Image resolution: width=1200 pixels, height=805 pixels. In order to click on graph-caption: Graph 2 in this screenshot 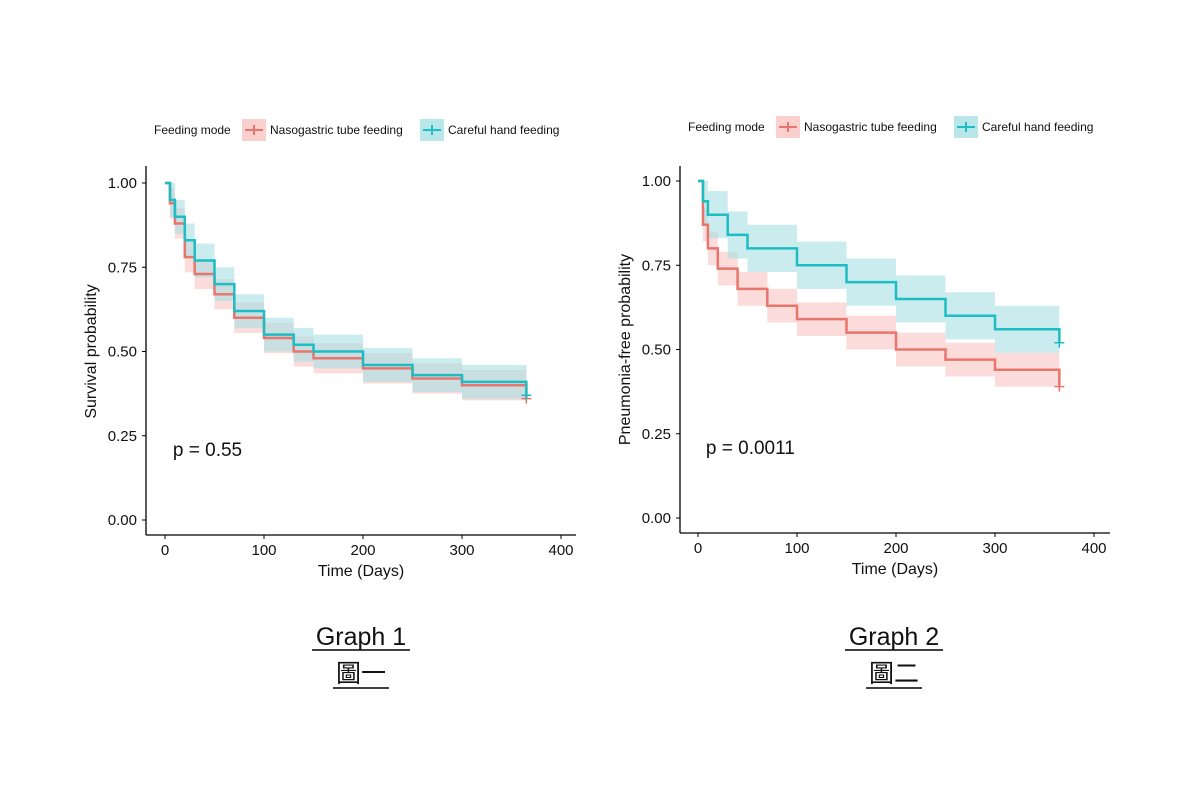, I will do `click(894, 637)`.